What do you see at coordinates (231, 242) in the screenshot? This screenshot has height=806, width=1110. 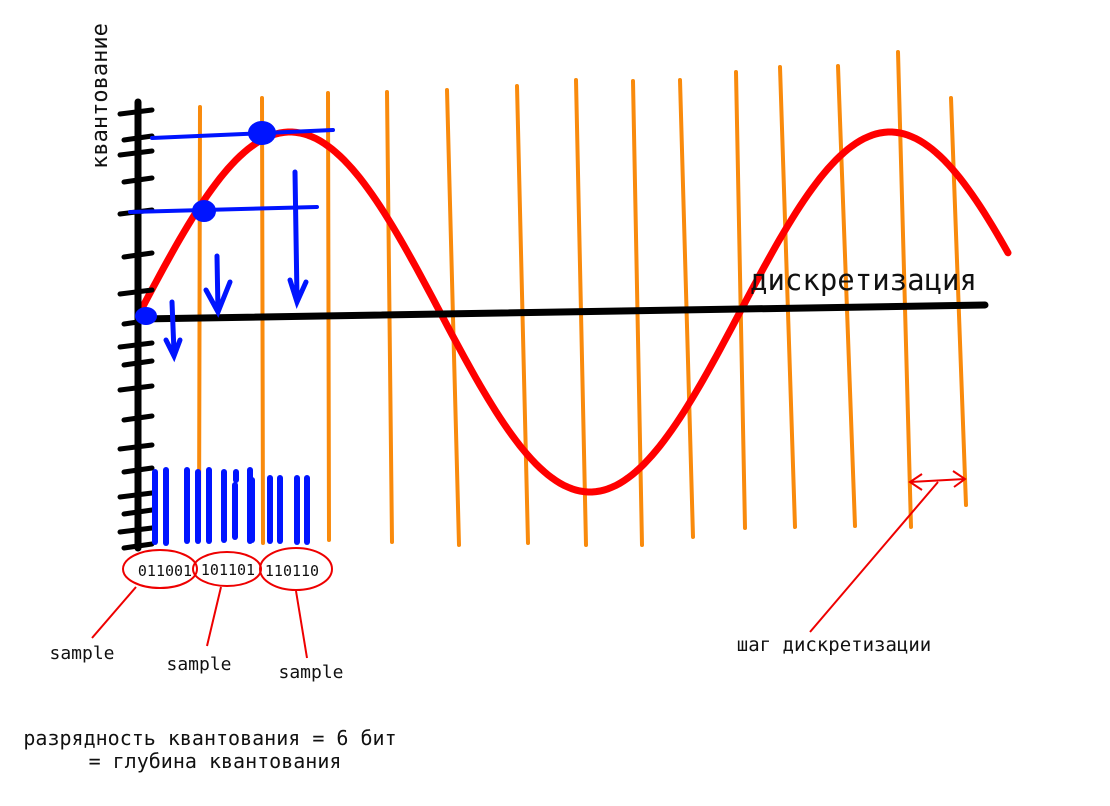 I see `quantization-marks` at bounding box center [231, 242].